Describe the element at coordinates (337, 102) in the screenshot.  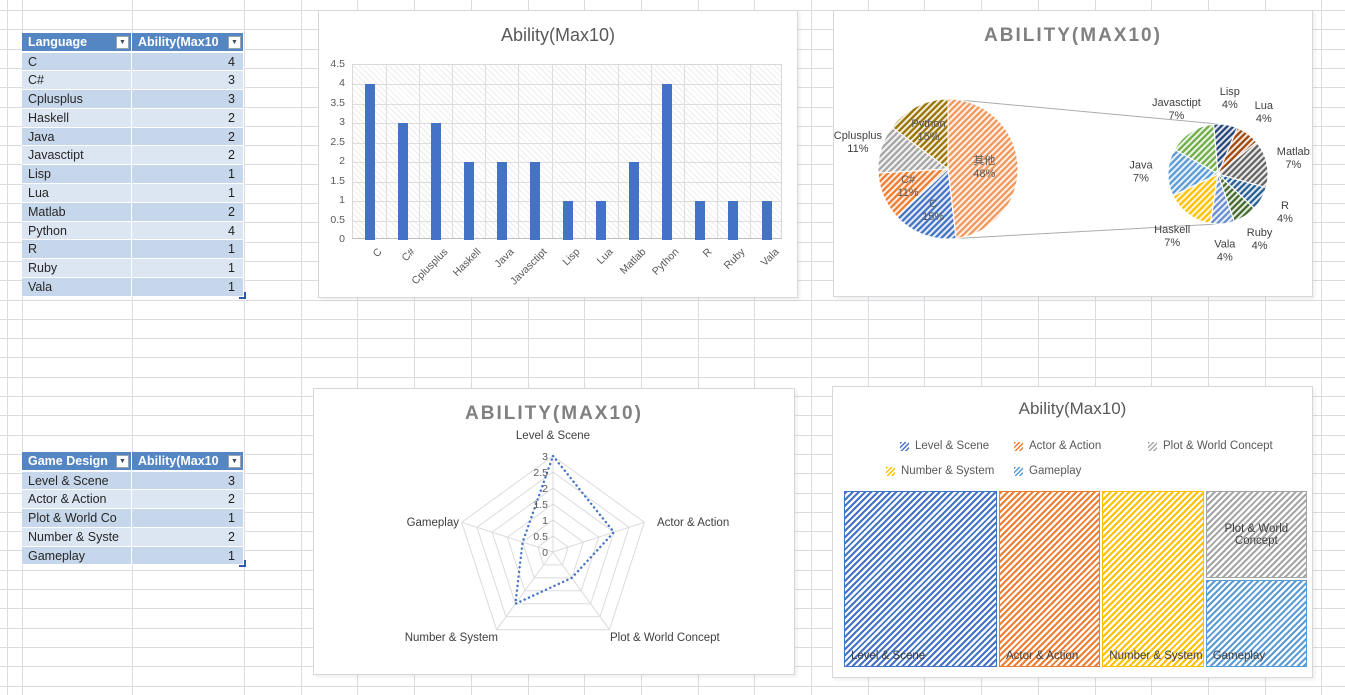
I see `y-tick-label: 3.5` at that location.